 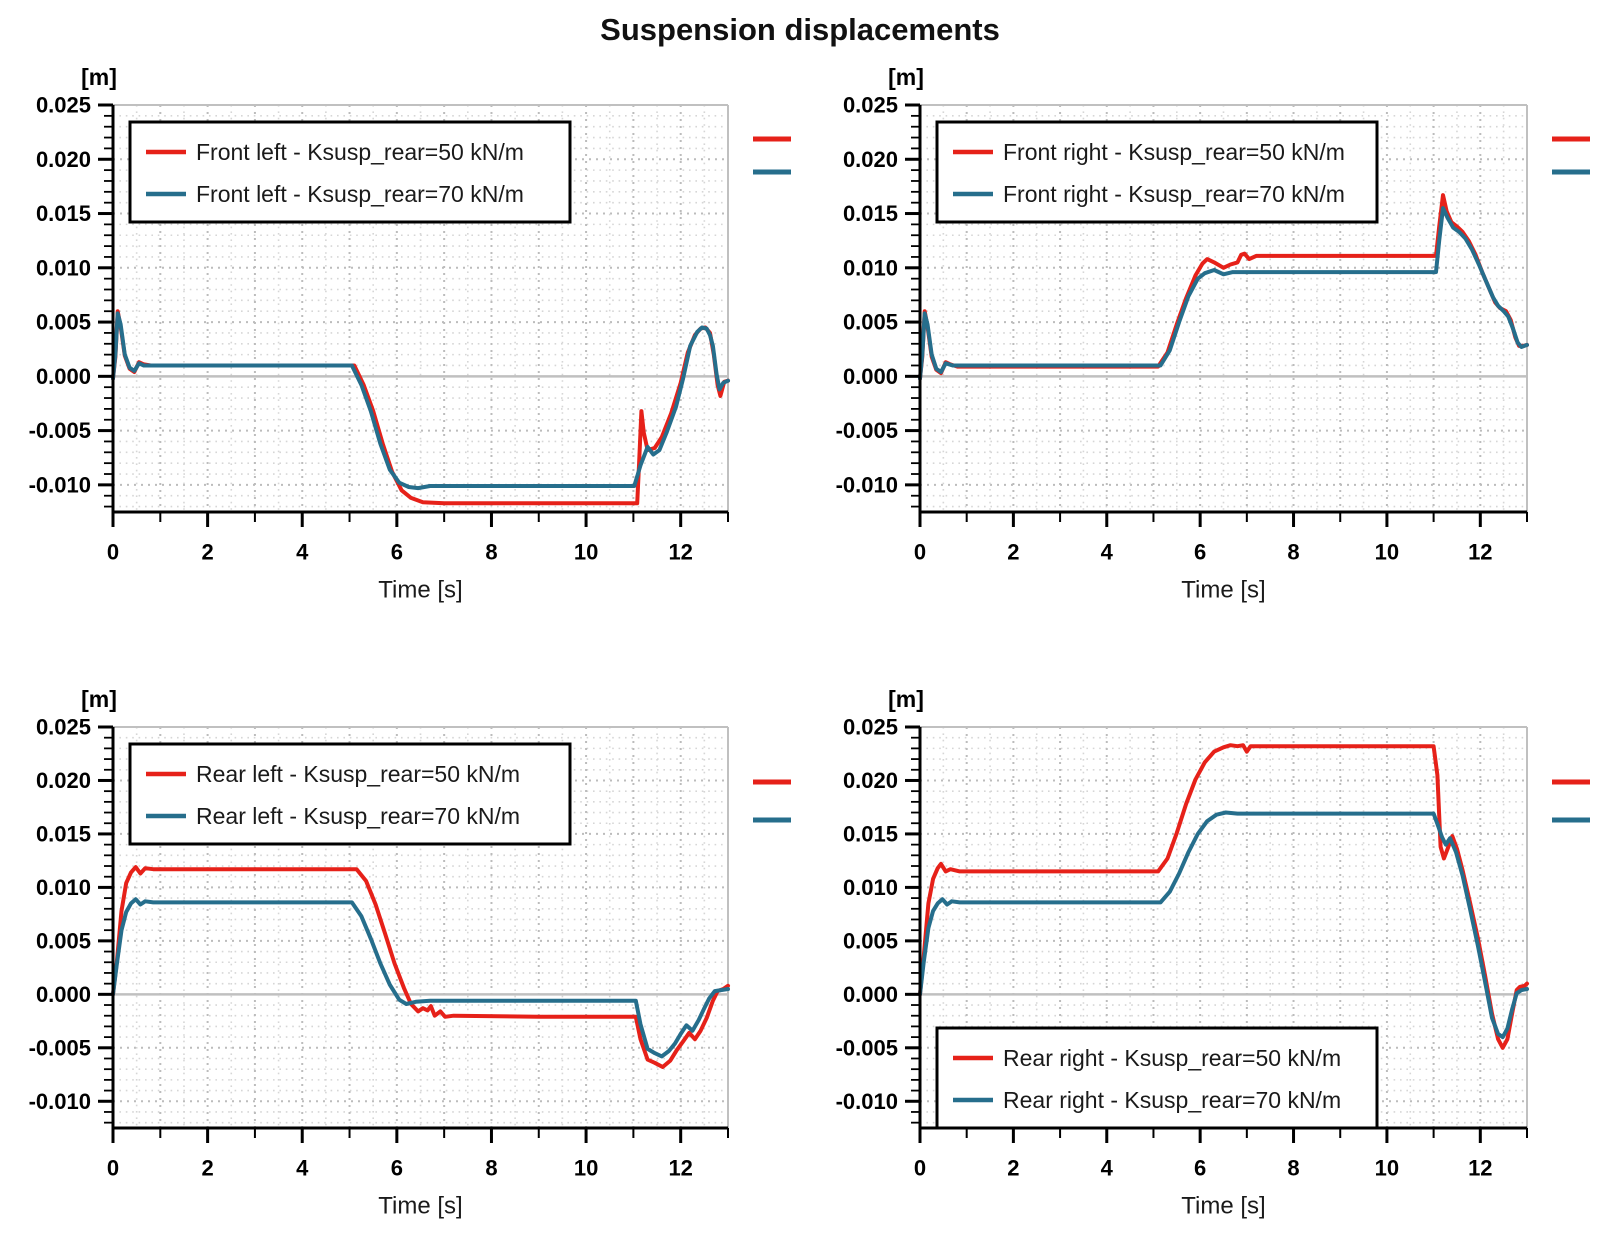 What do you see at coordinates (360, 194) in the screenshot?
I see `legend-label-1: Front left - Ksusp_rear=70 kN/m` at bounding box center [360, 194].